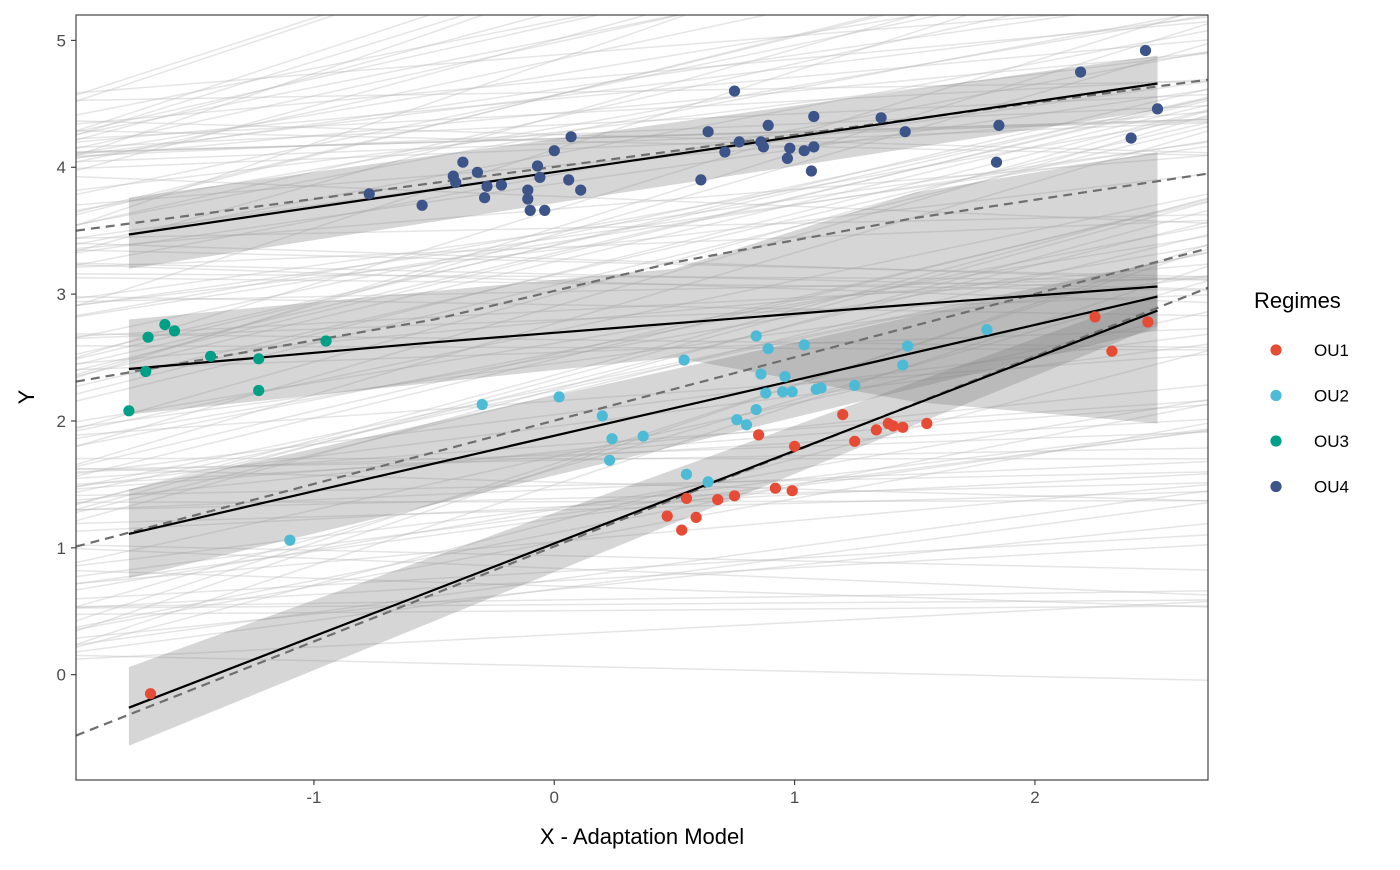  What do you see at coordinates (794, 797) in the screenshot?
I see `x-tick-label: 1` at bounding box center [794, 797].